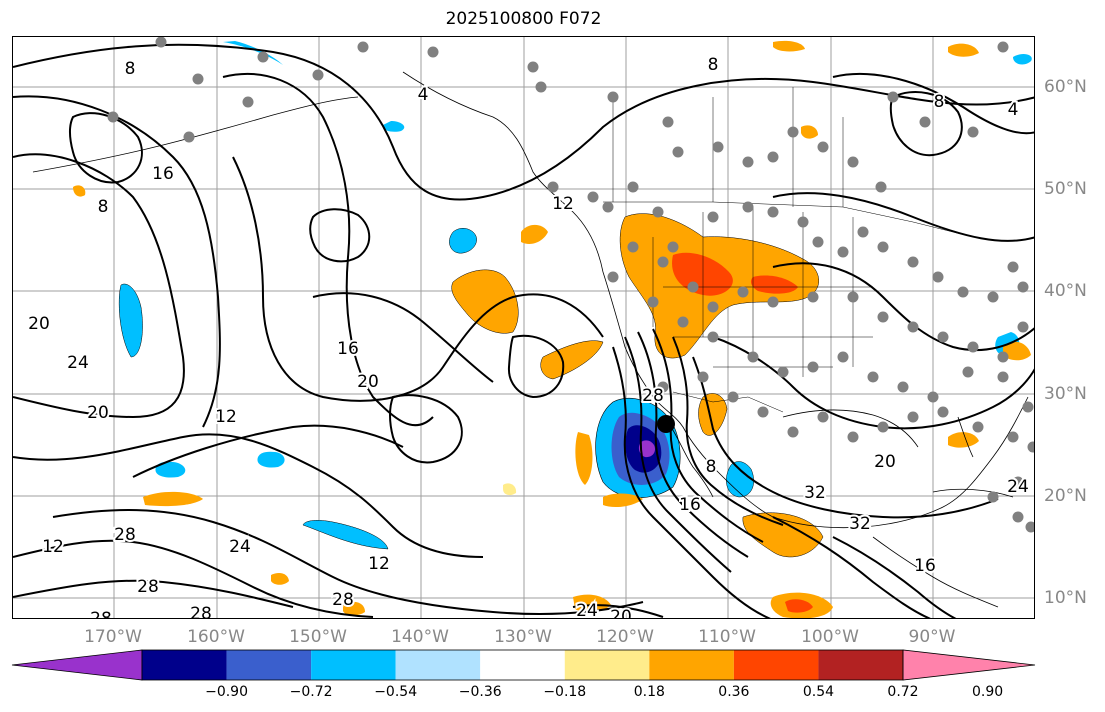 The image size is (1105, 712). I want to click on alaska-peninsula, so click(195, 134).